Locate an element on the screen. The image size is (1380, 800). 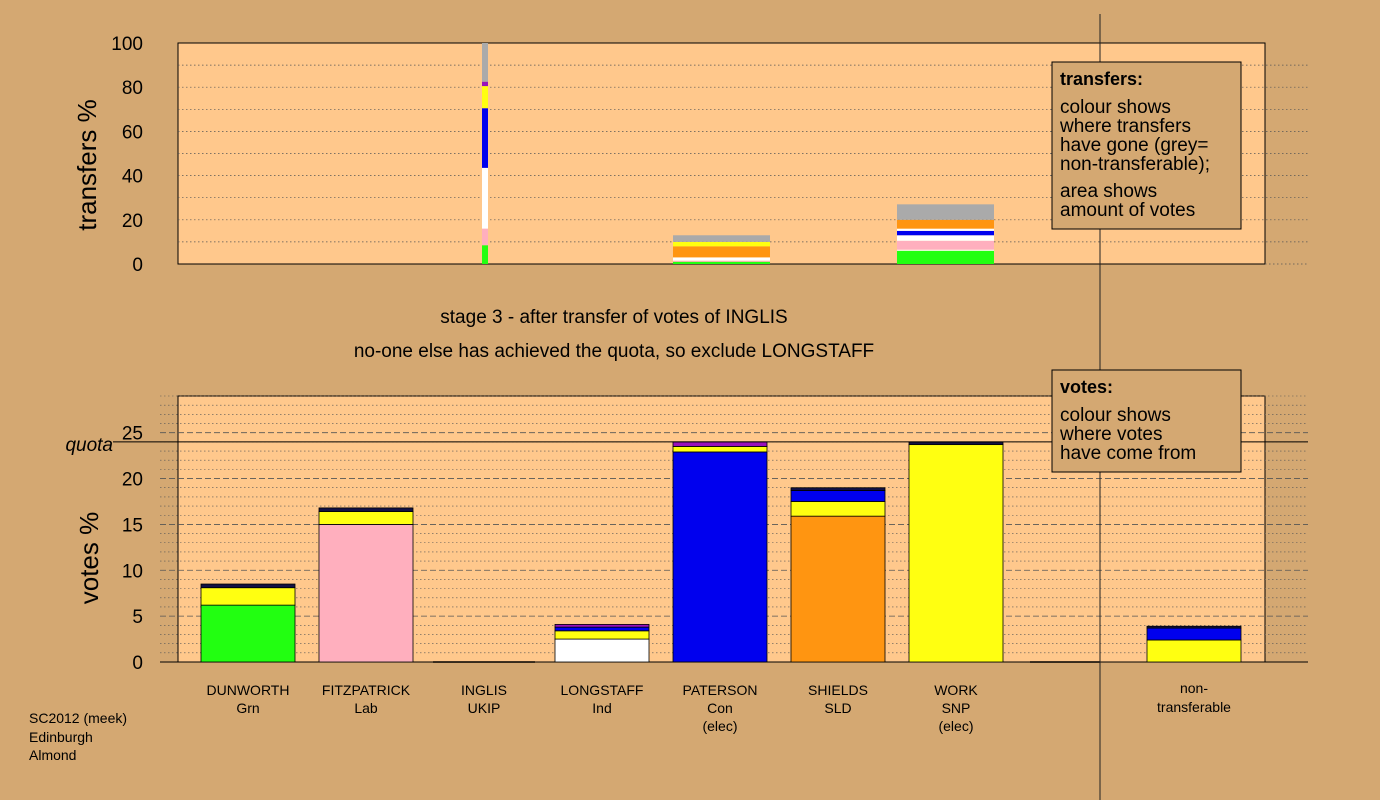
candidate-label: PATERSON is located at coordinates (720, 690).